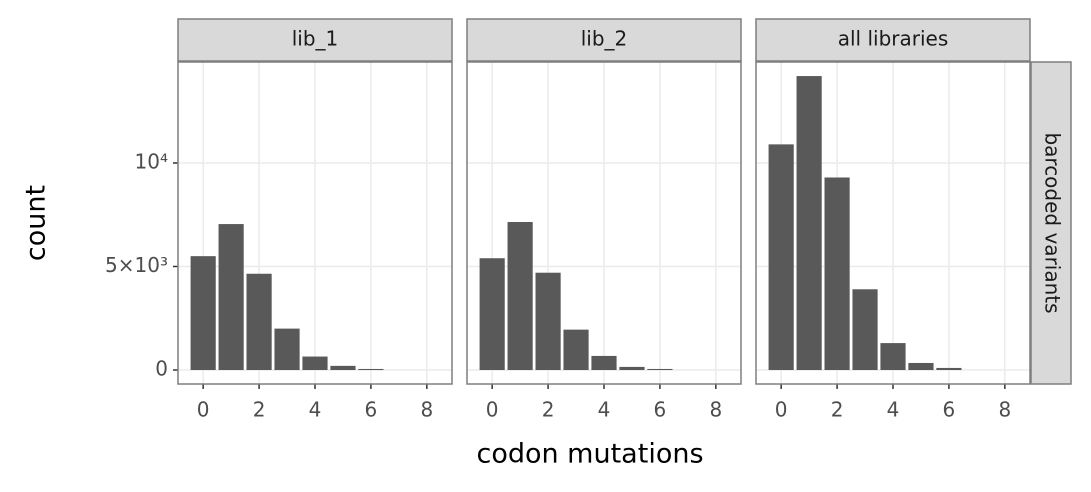 The image size is (1091, 492). What do you see at coordinates (589, 454) in the screenshot?
I see `x-axis-title: codon mutations` at bounding box center [589, 454].